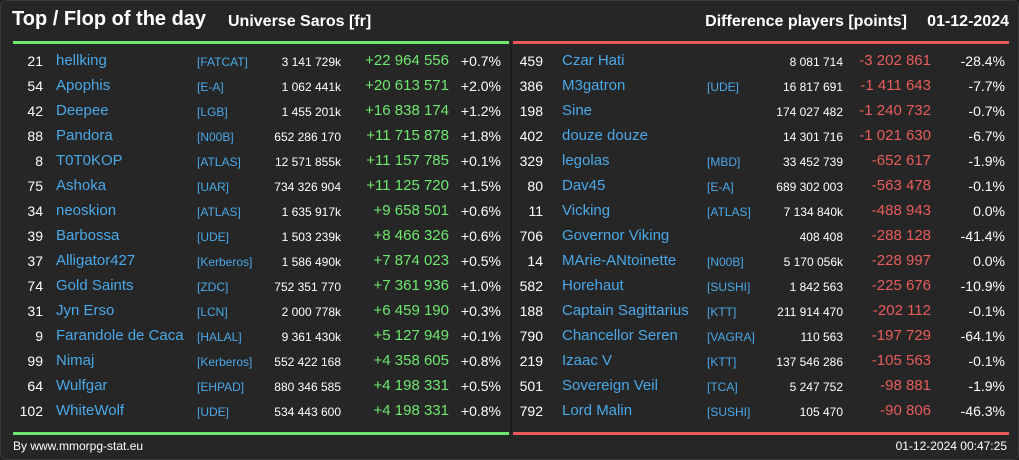  Describe the element at coordinates (221, 387) in the screenshot. I see `alliance-tag-link: [EHPAD]` at that location.